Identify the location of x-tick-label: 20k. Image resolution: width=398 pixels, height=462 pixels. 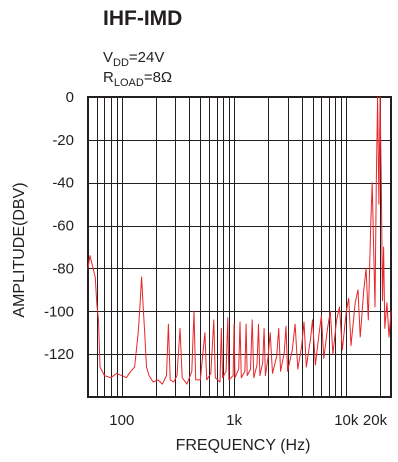
(375, 420).